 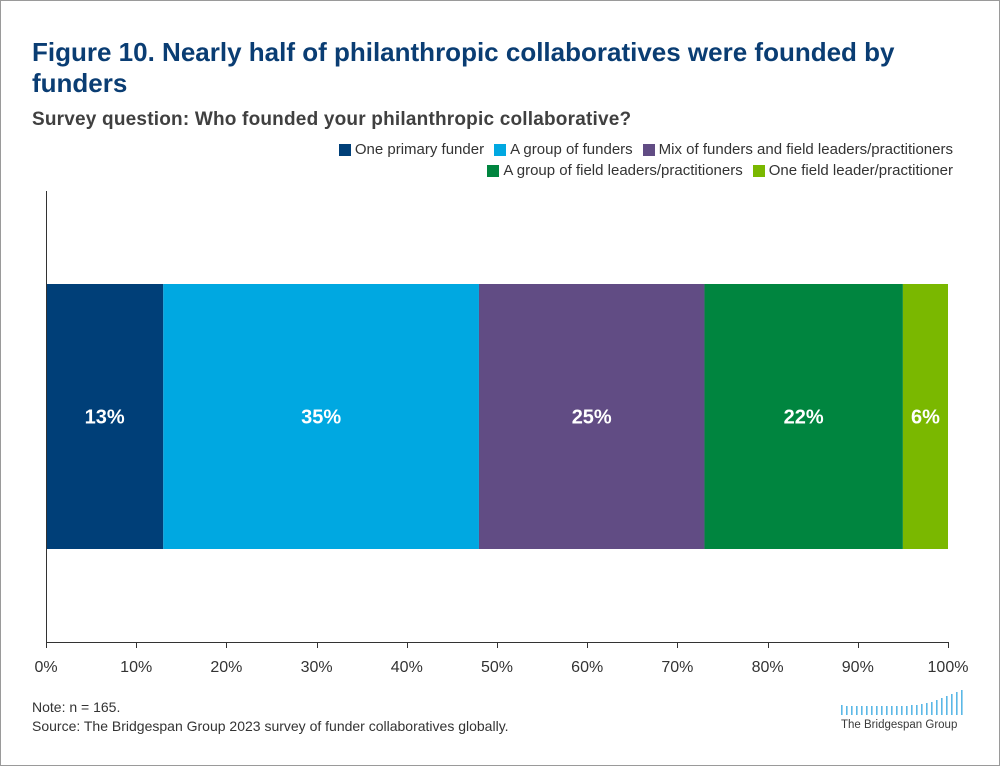 I want to click on legend-label: A group of field leaders/practitioners, so click(x=623, y=170).